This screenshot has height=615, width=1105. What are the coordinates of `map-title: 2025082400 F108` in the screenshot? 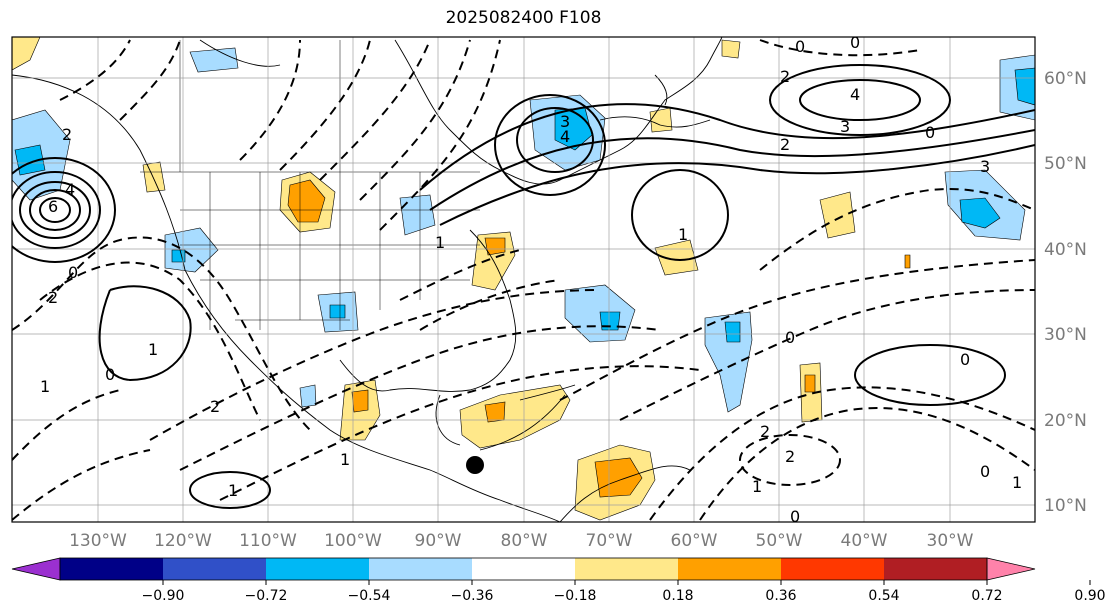 It's located at (523, 18).